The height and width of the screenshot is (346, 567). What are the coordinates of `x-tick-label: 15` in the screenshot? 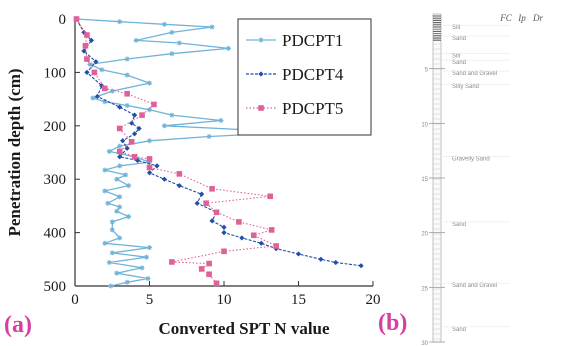 It's located at (298, 300).